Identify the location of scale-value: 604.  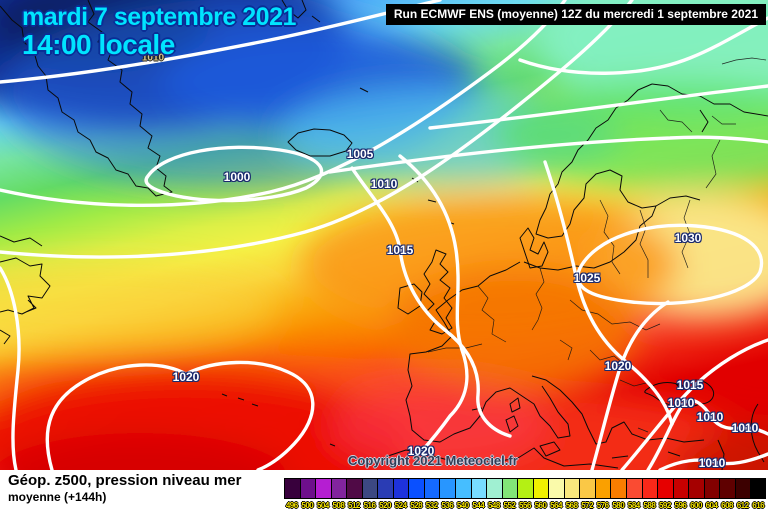
(711, 505).